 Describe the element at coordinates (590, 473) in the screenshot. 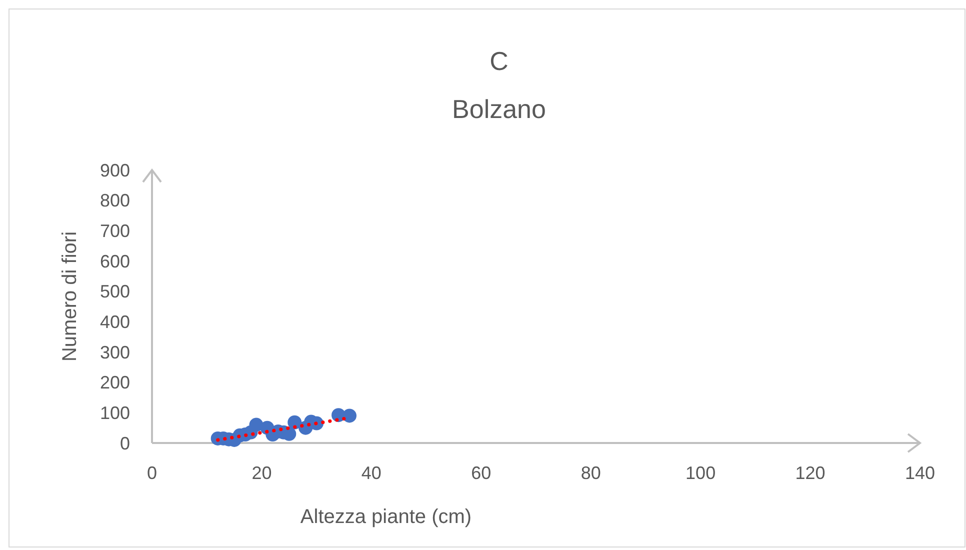

I see `x-tick-label: 80` at that location.